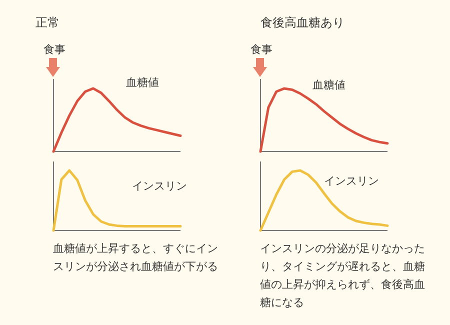  I want to click on text: インスリン, so click(160, 186).